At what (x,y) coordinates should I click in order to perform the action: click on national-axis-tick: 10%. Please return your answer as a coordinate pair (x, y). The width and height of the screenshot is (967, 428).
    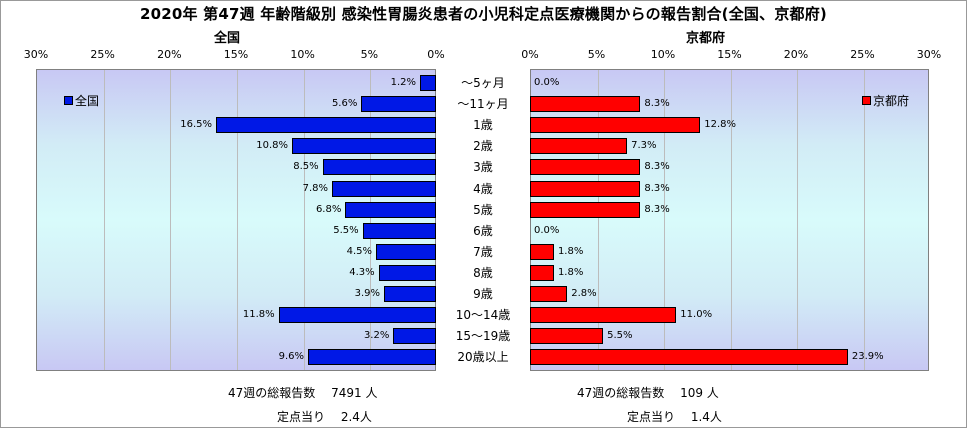
    Looking at the image, I should click on (302, 54).